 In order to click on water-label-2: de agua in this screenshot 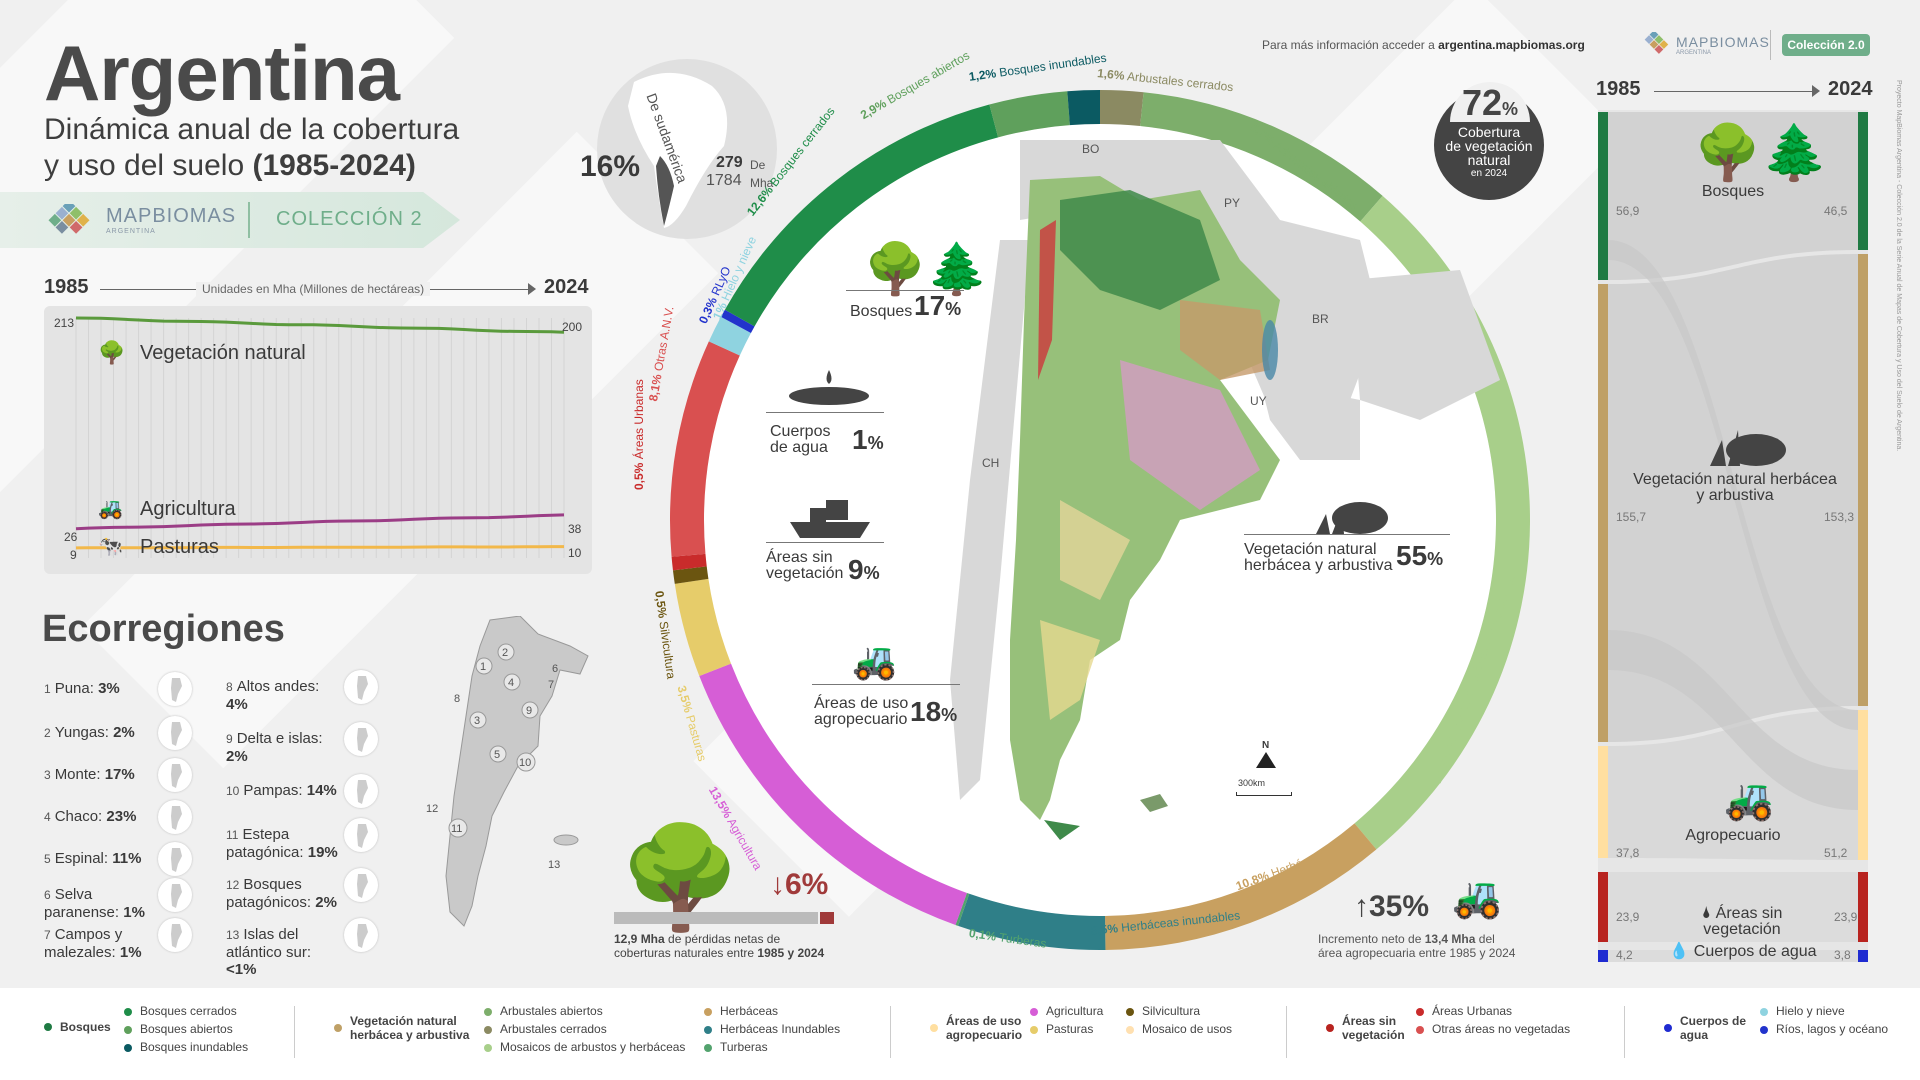, I will do `click(799, 447)`.